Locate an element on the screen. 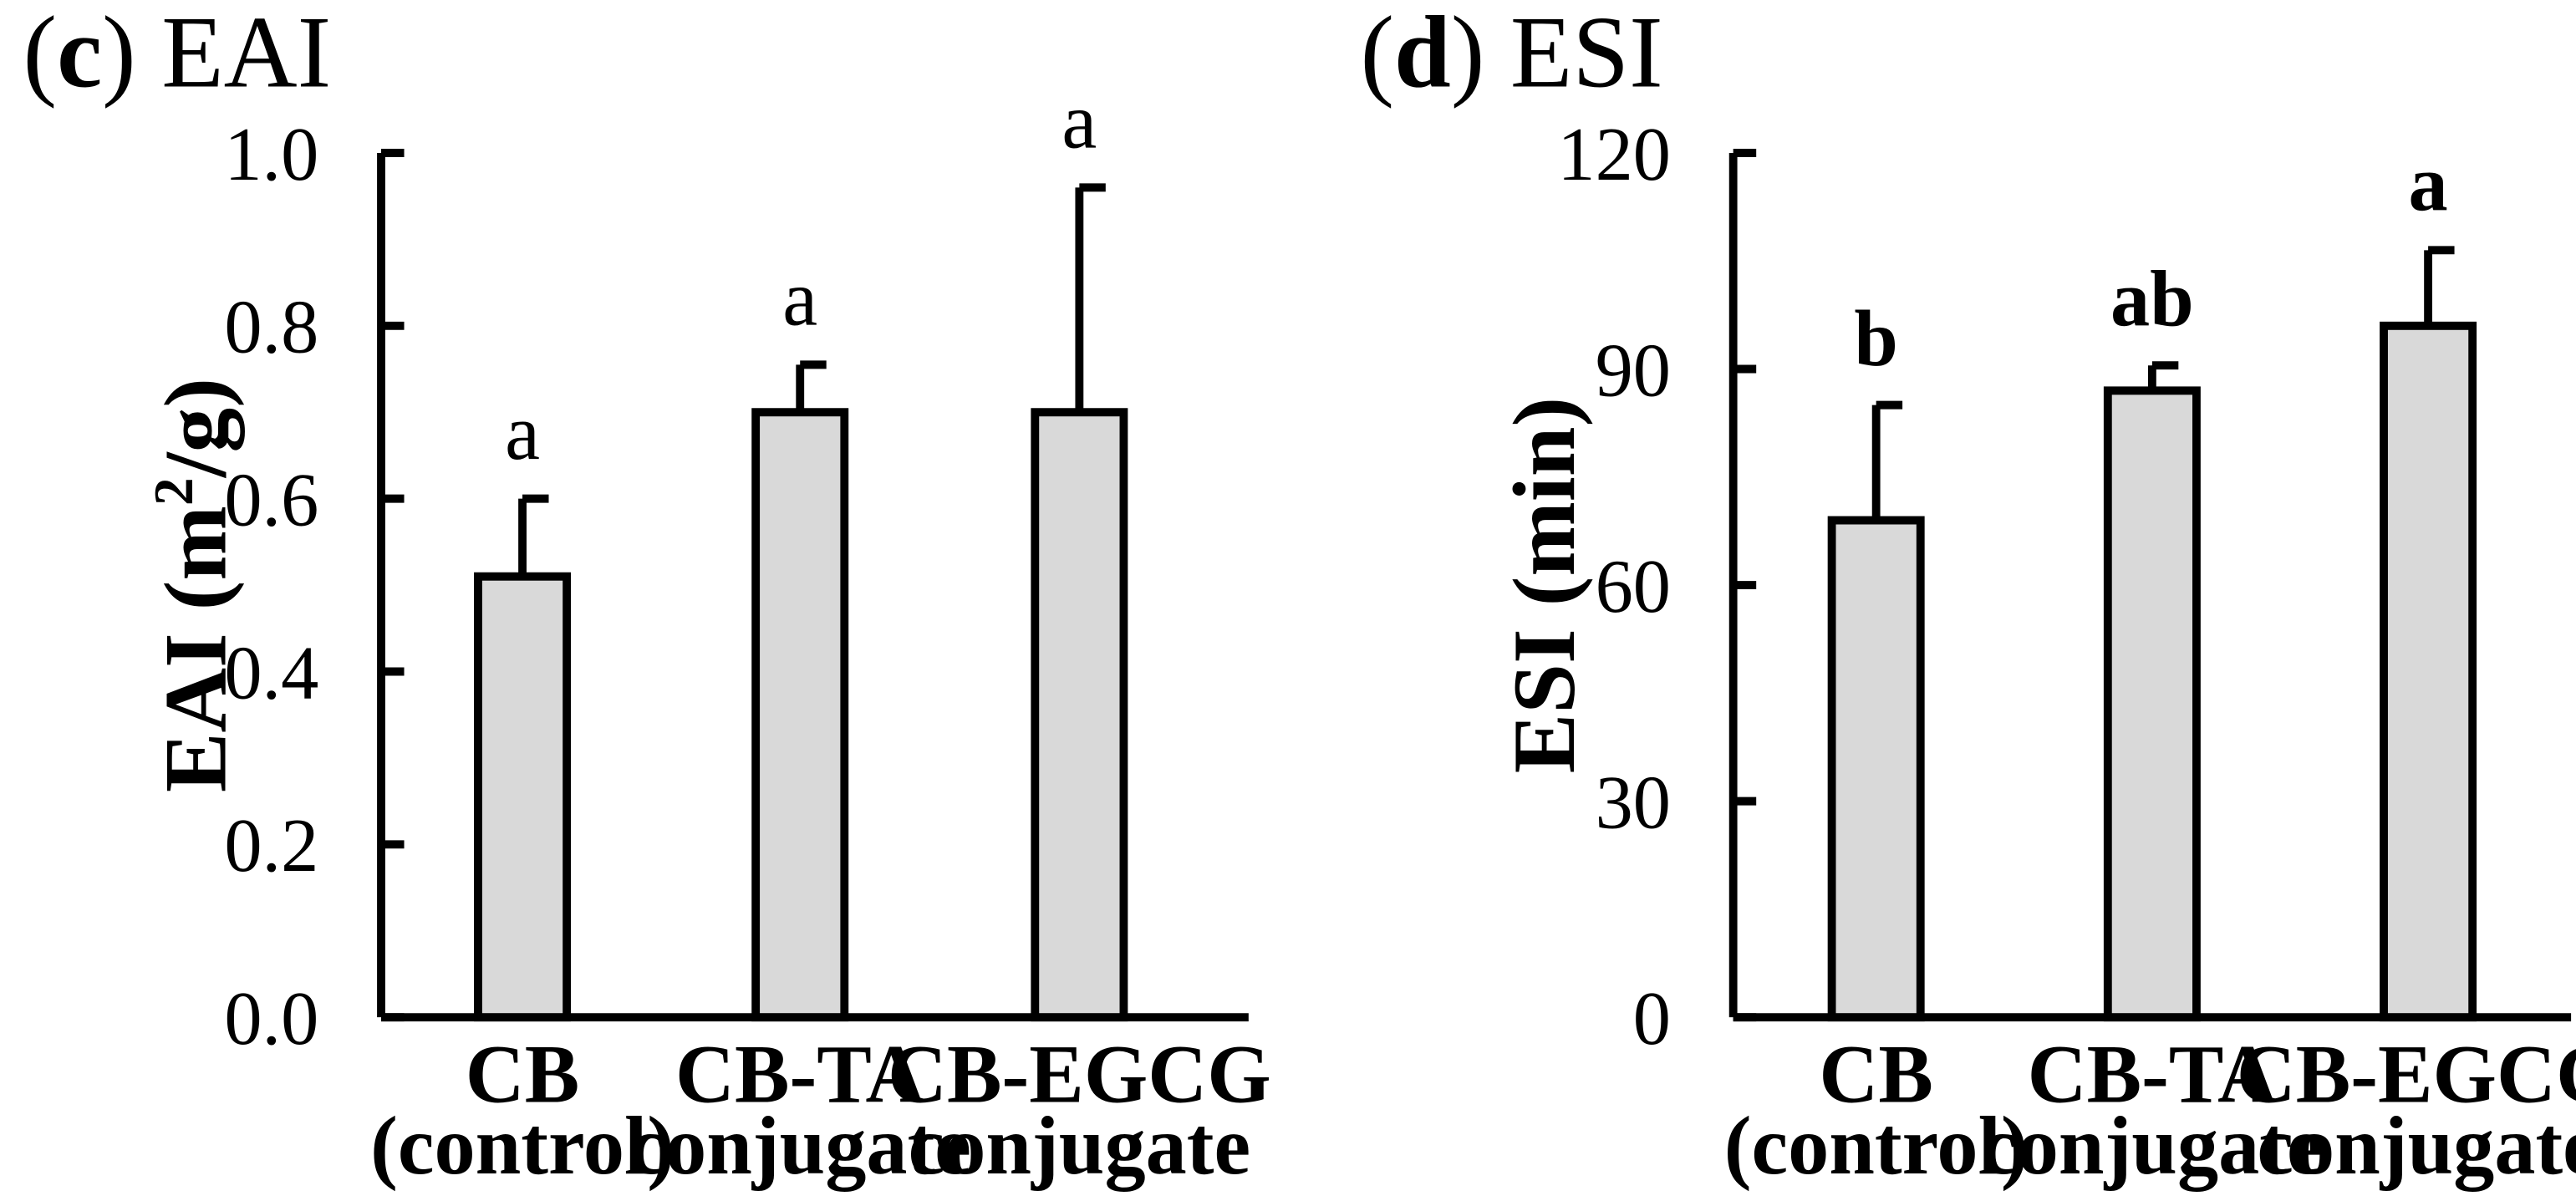  y-axis-label: EAI (m2/g) is located at coordinates (193, 585).